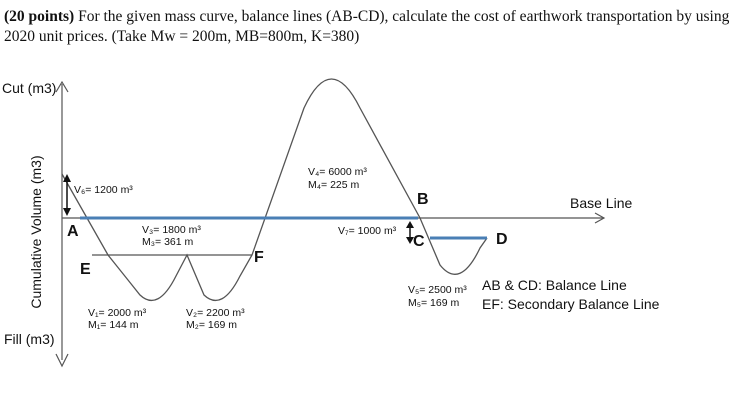 The height and width of the screenshot is (408, 739). What do you see at coordinates (171, 230) in the screenshot?
I see `v3-label: V₃= 1800 m³` at bounding box center [171, 230].